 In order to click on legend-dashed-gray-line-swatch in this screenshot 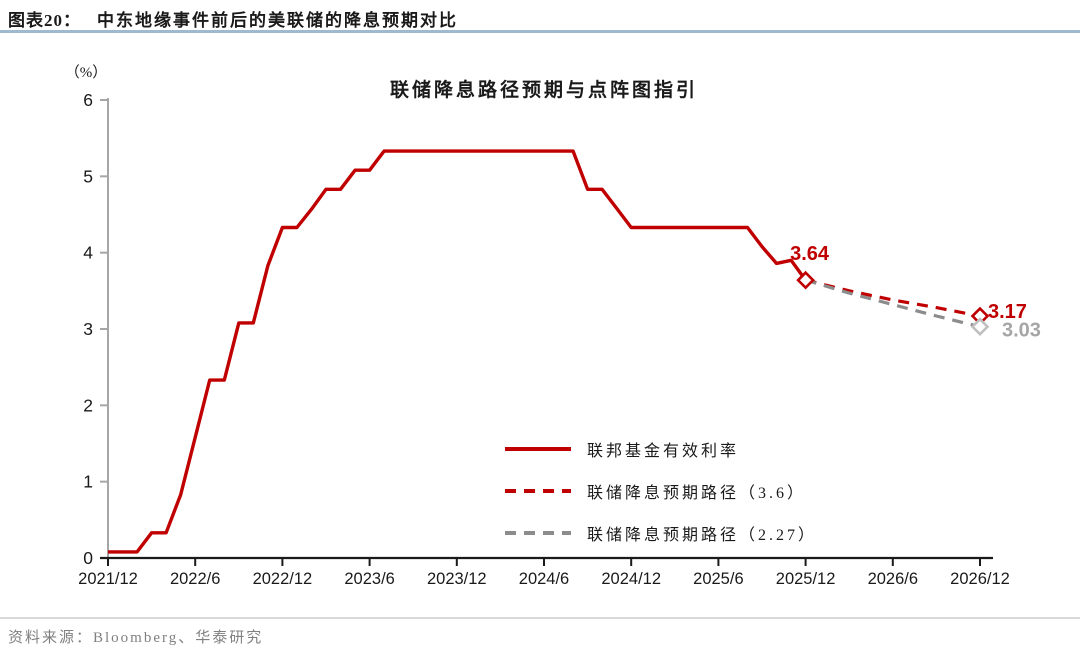, I will do `click(538, 533)`.